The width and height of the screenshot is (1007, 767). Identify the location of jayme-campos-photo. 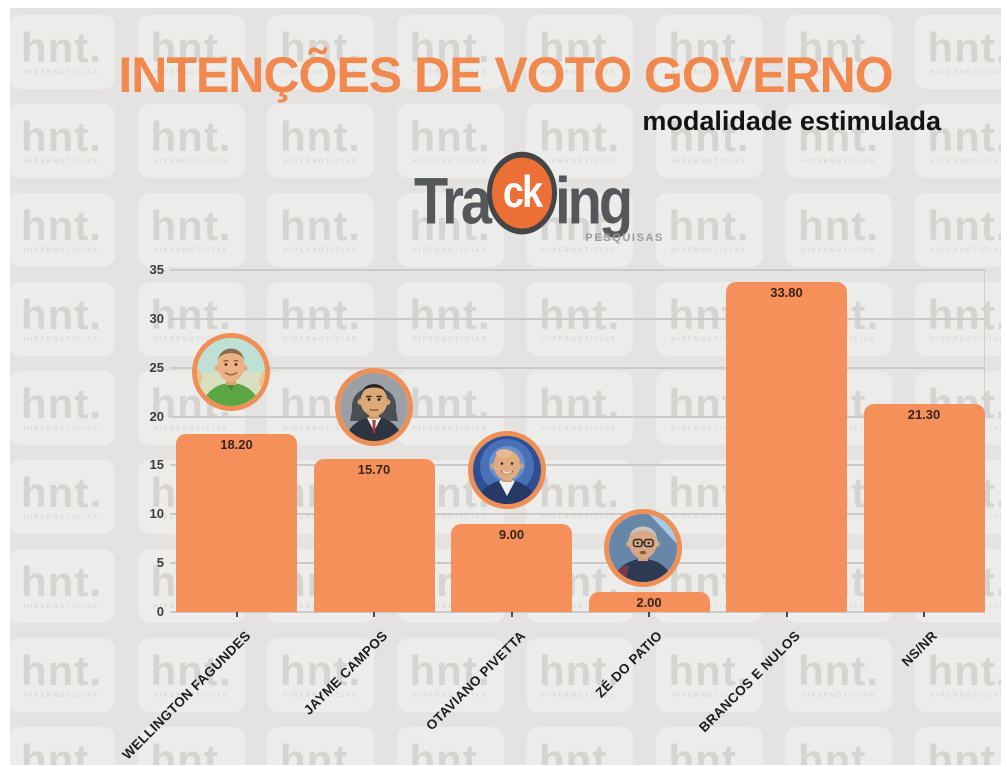
(374, 407).